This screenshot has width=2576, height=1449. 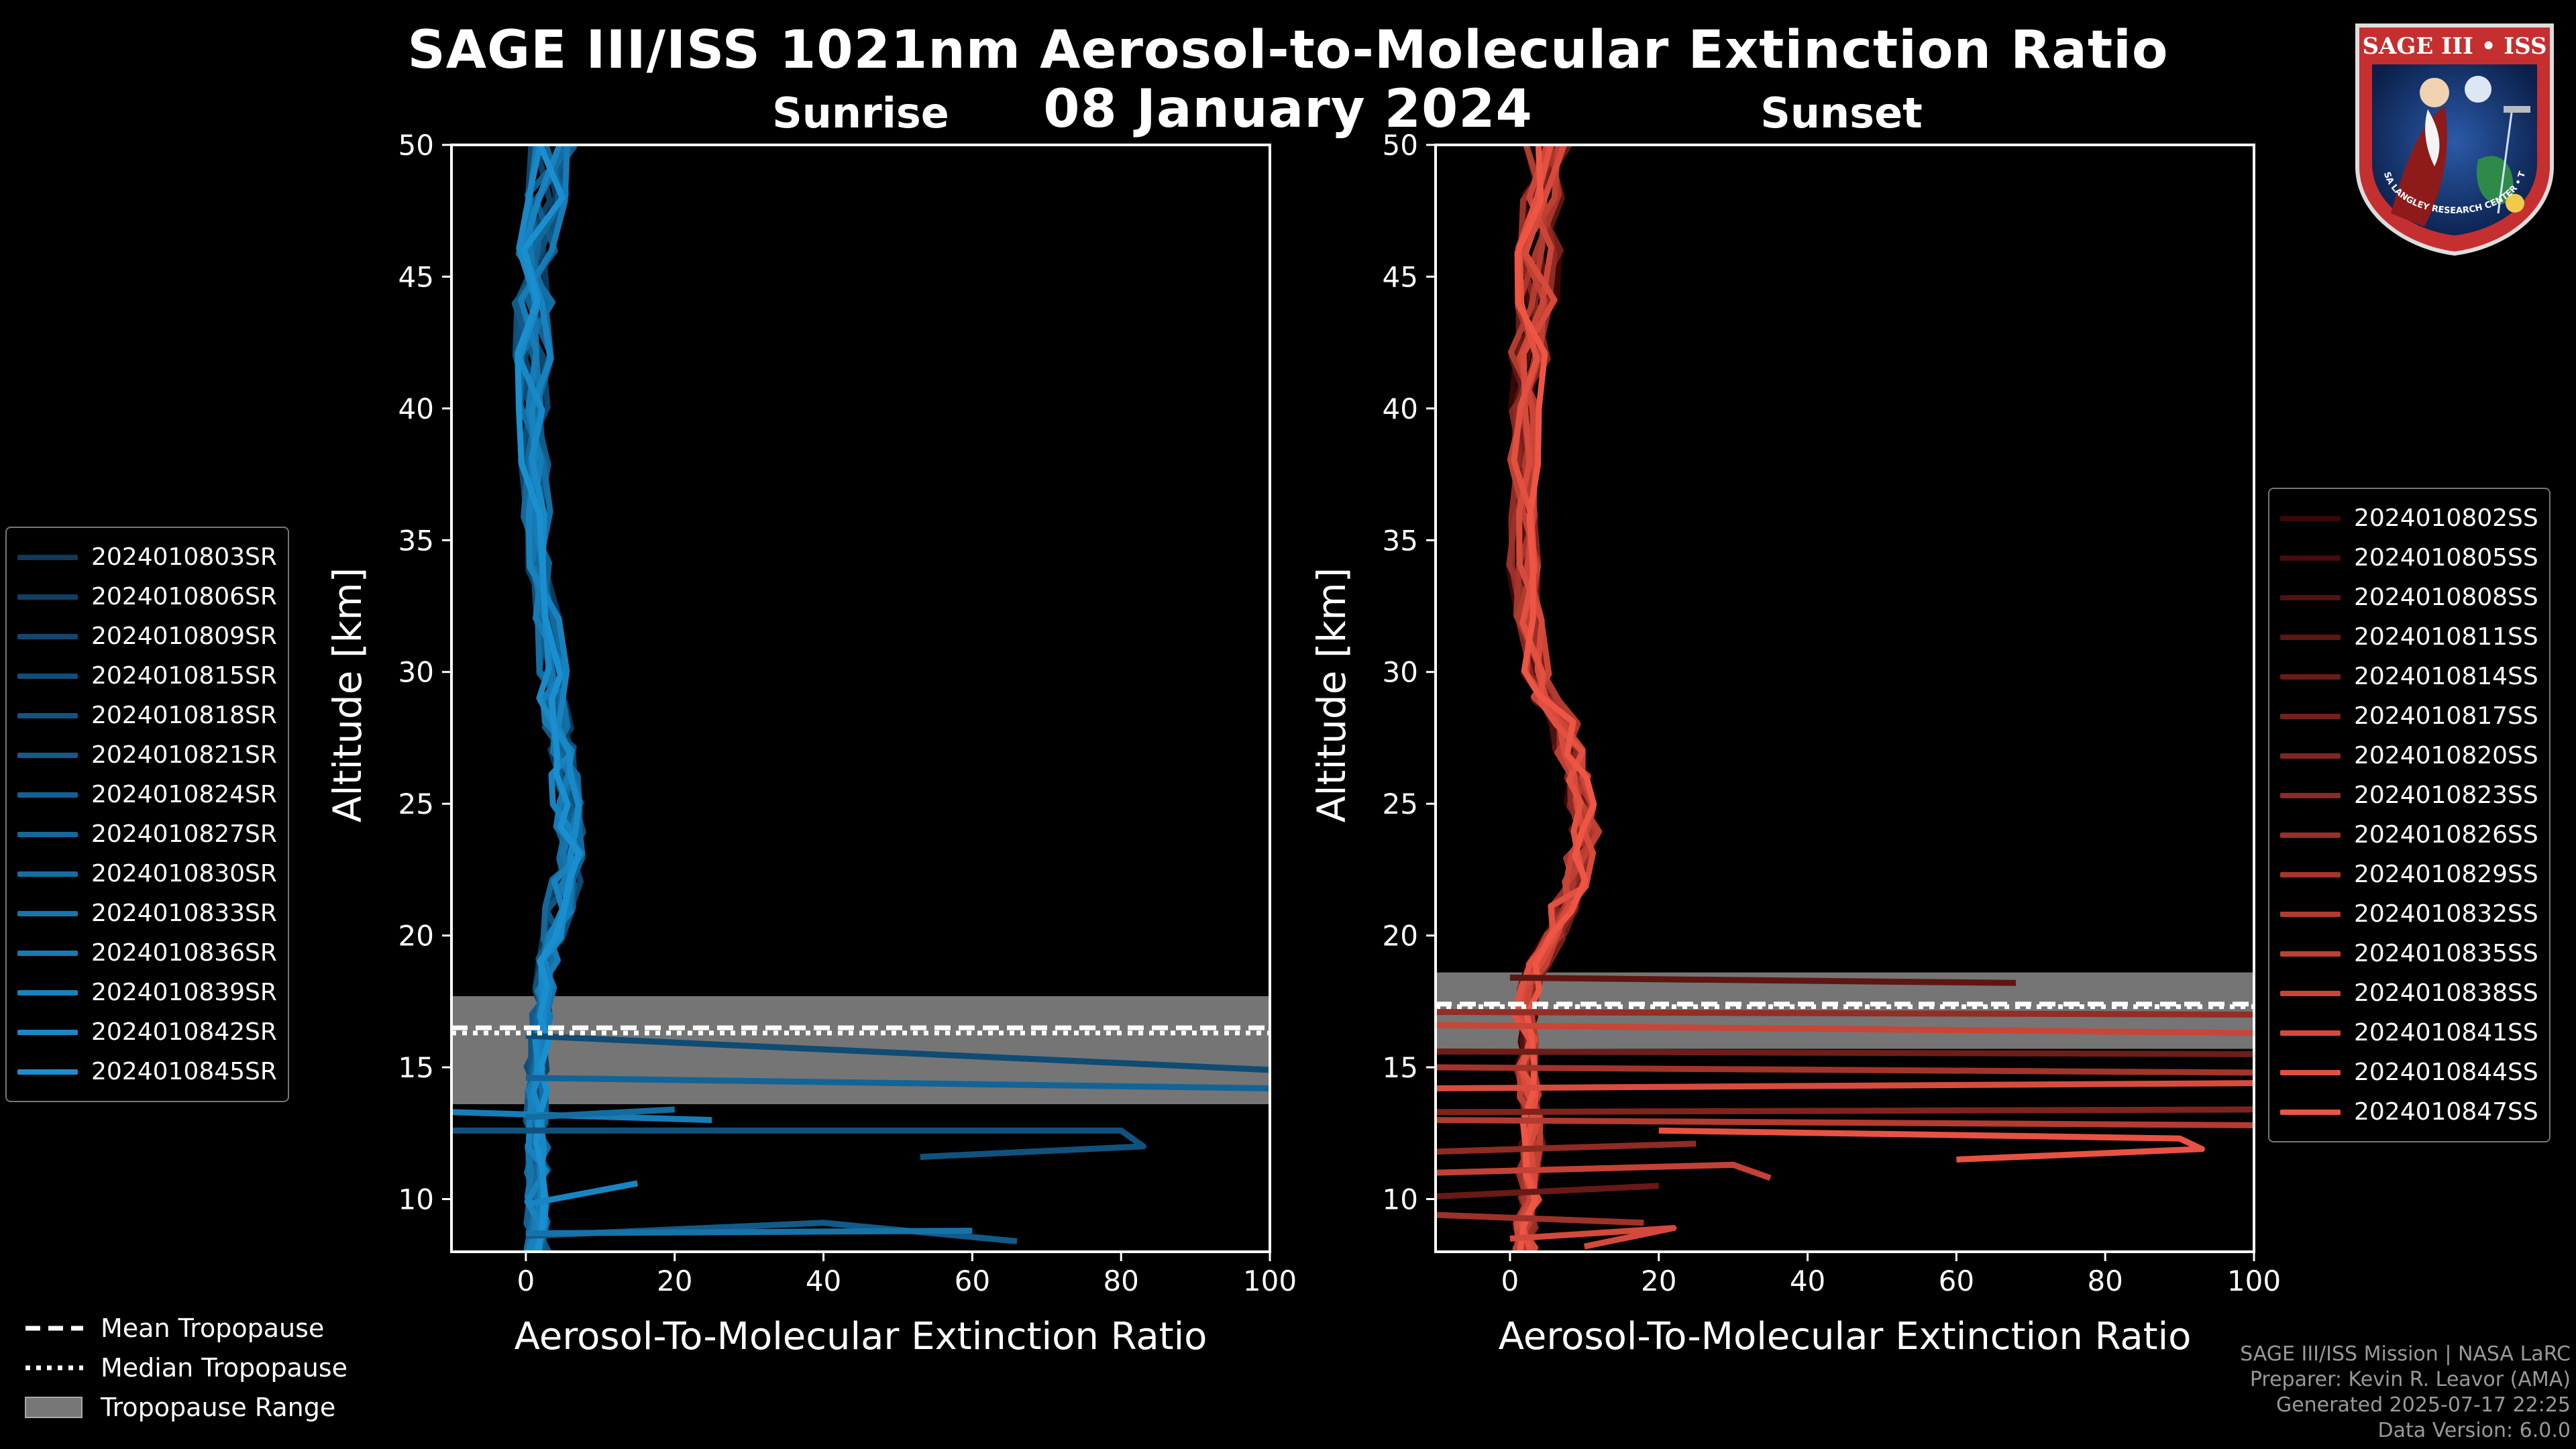 I want to click on footer-preparer: Preparer: Kevin R. Leavor (AMA), so click(x=2410, y=1379).